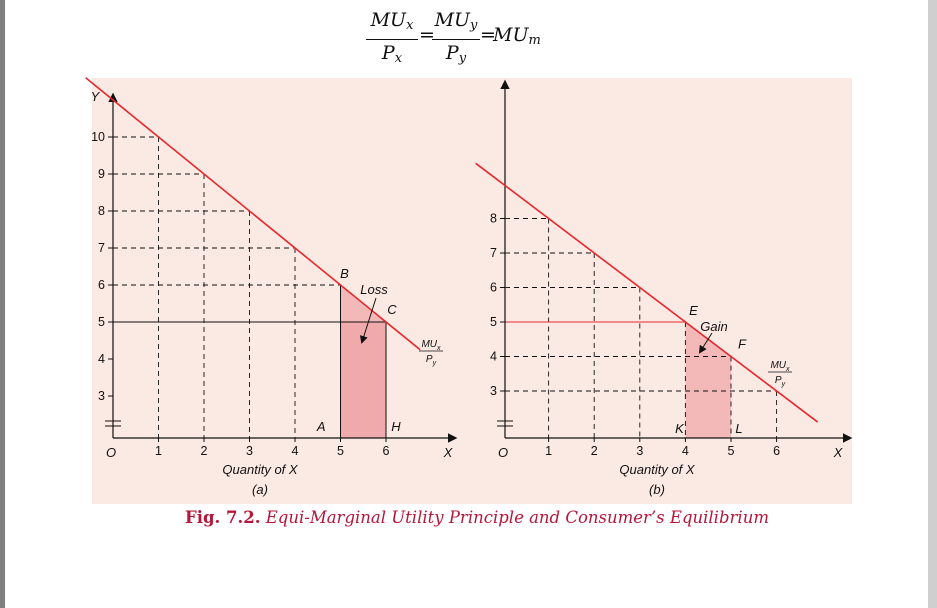  I want to click on formula-muy-sub: y, so click(474, 25).